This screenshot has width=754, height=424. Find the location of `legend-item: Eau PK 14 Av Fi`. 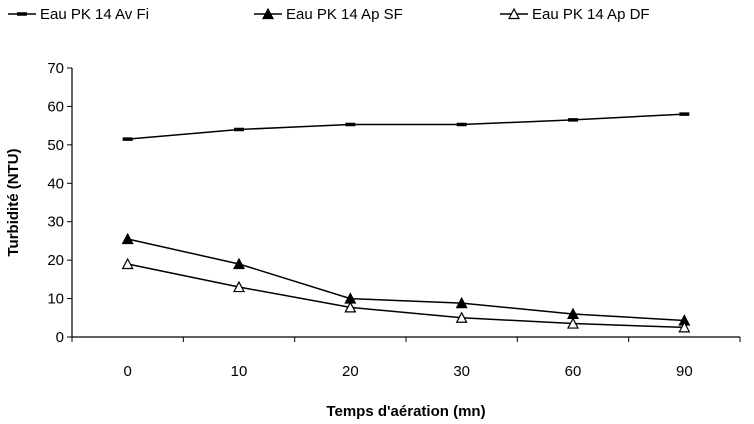

legend-item: Eau PK 14 Av Fi is located at coordinates (78, 14).